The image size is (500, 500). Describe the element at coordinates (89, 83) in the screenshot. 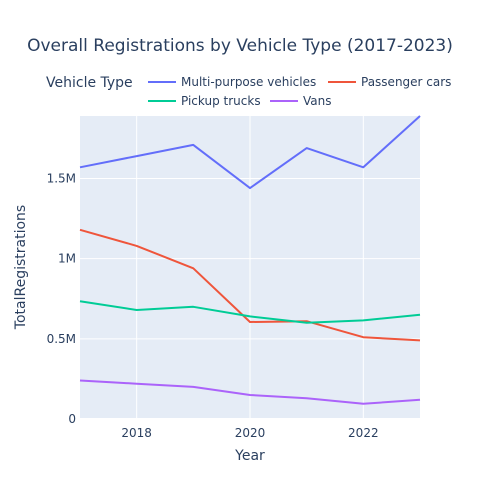

I see `legend-title: Vehicle Type` at that location.